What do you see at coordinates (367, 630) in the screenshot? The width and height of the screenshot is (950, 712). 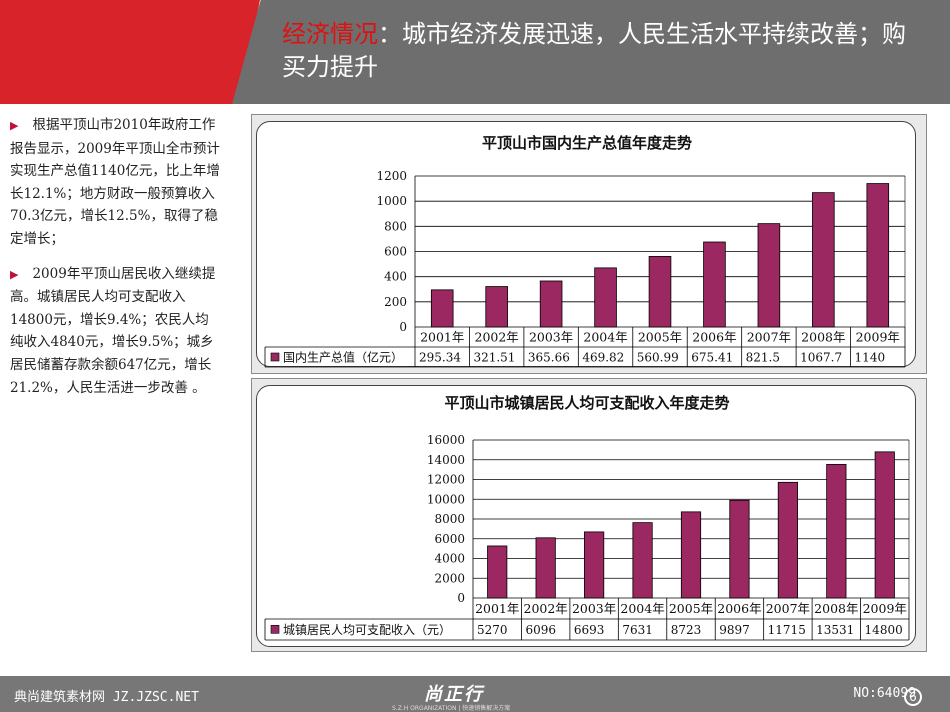 I see `legend-label: 城镇居民人均可支配收入（元）` at bounding box center [367, 630].